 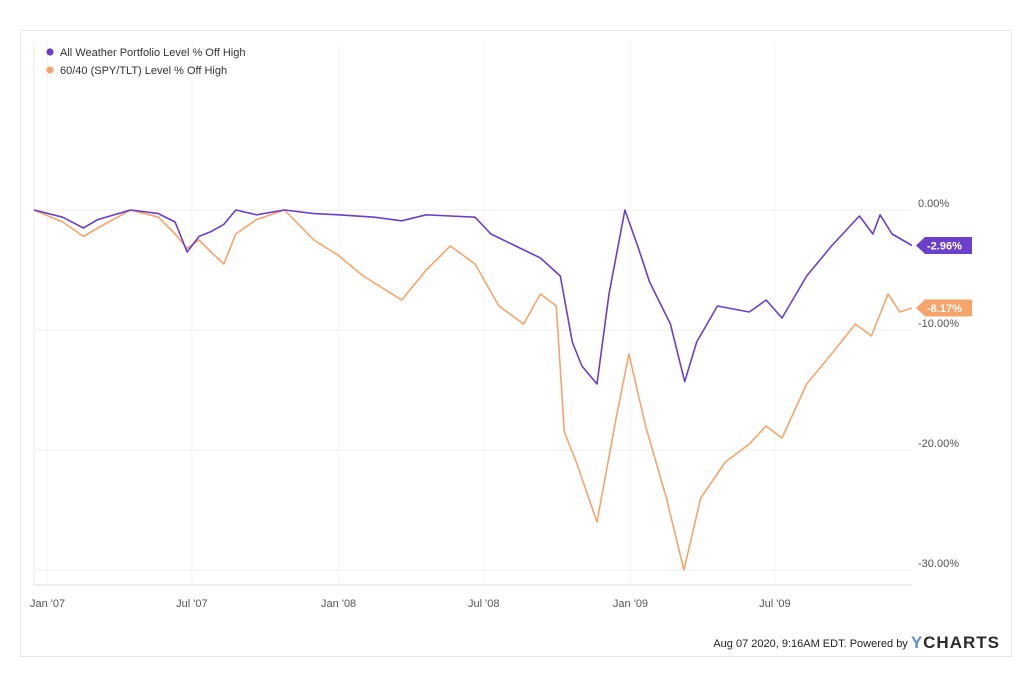 What do you see at coordinates (779, 644) in the screenshot?
I see `footer-time: Aug 07 2020, 9:16AM EDT.` at bounding box center [779, 644].